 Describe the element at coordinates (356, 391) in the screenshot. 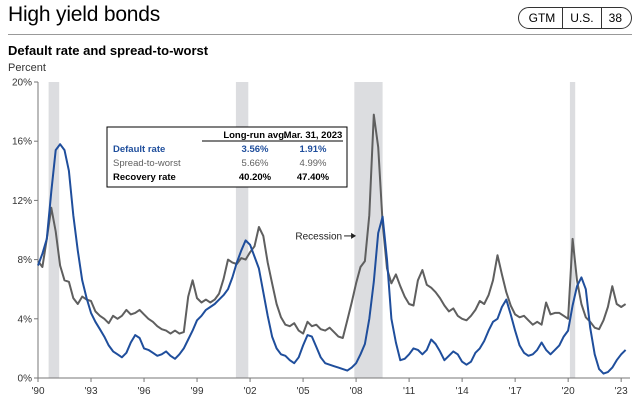

I see `x-tick-label: '08` at that location.